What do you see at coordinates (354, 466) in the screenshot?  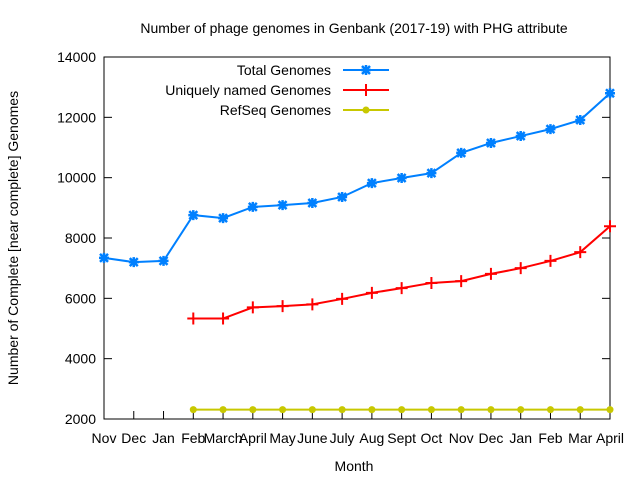 I see `x-axis-label: Month` at bounding box center [354, 466].